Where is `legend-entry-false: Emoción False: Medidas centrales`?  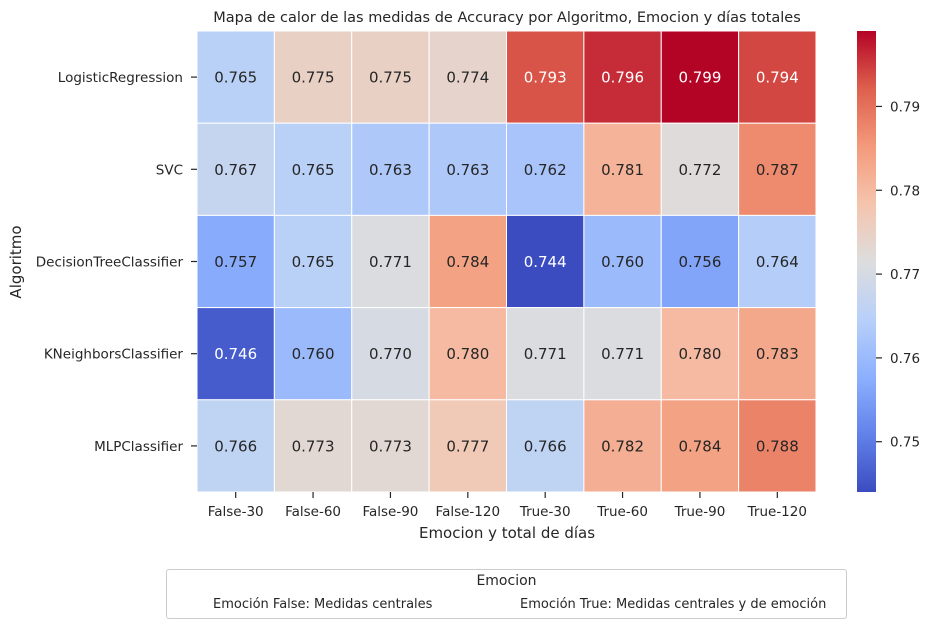
legend-entry-false: Emoción False: Medidas centrales is located at coordinates (323, 604).